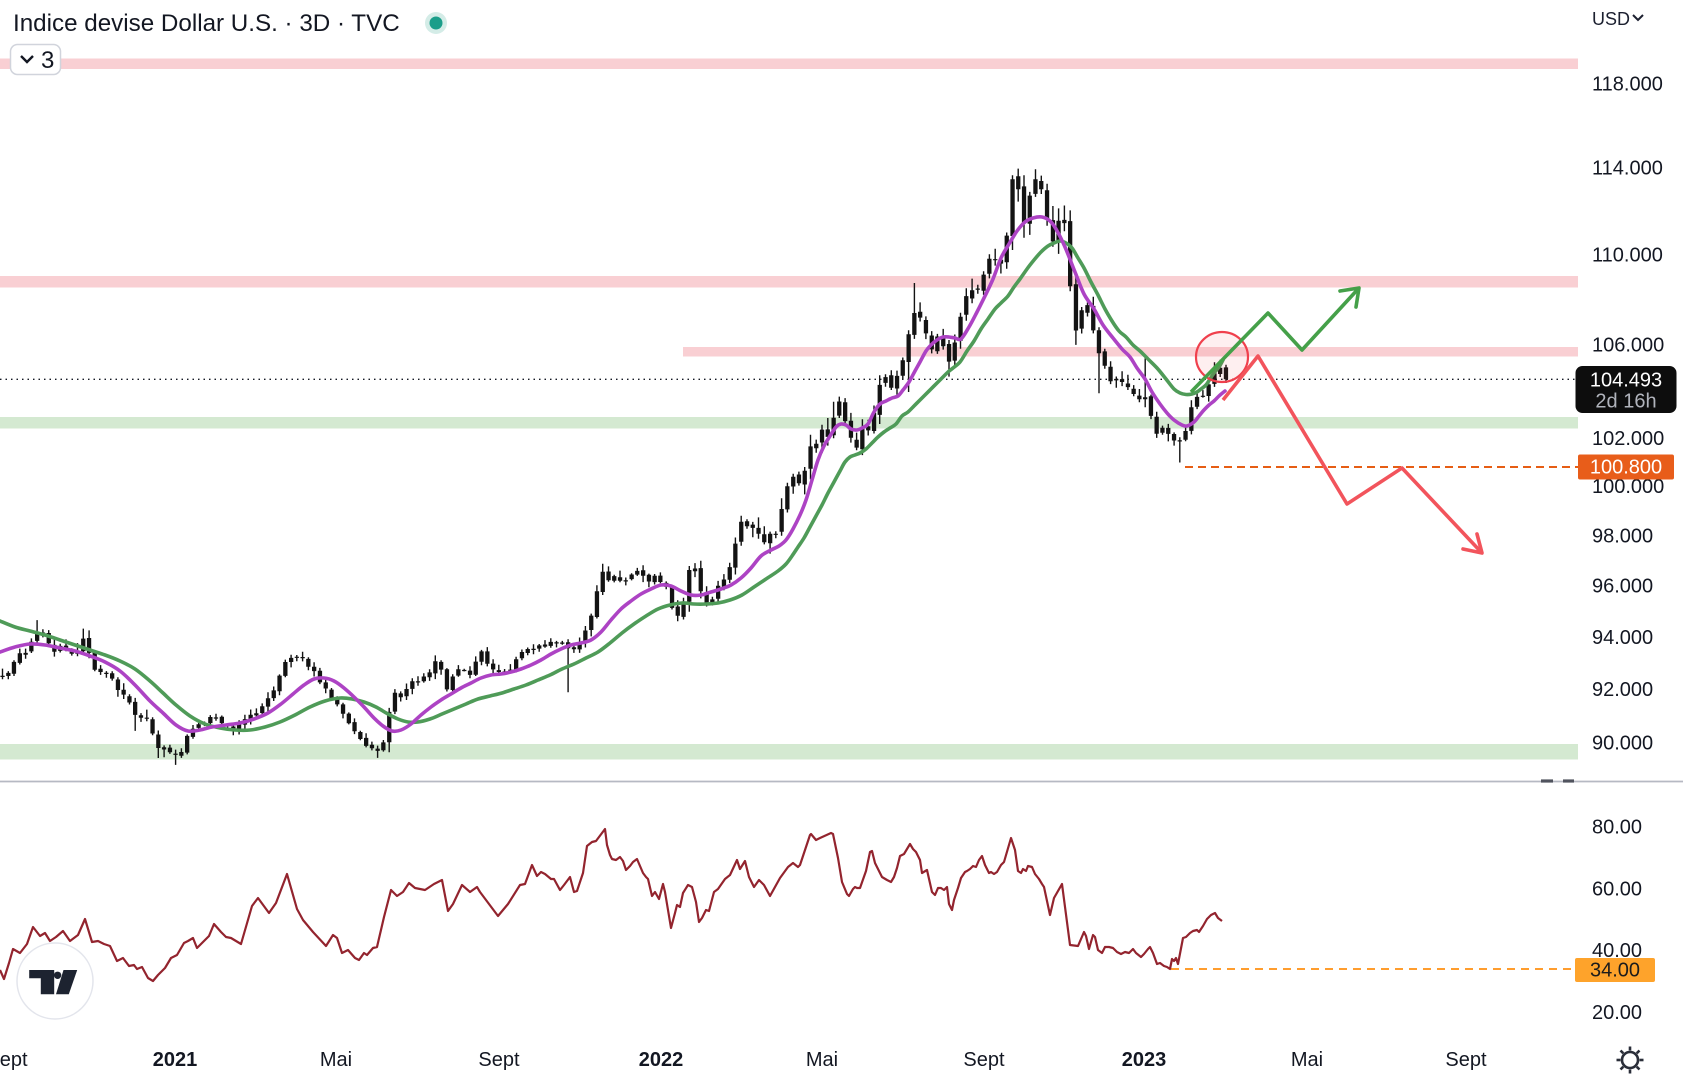 This screenshot has height=1085, width=1683. Describe the element at coordinates (1627, 85) in the screenshot. I see `svg-text: 118.000` at that location.